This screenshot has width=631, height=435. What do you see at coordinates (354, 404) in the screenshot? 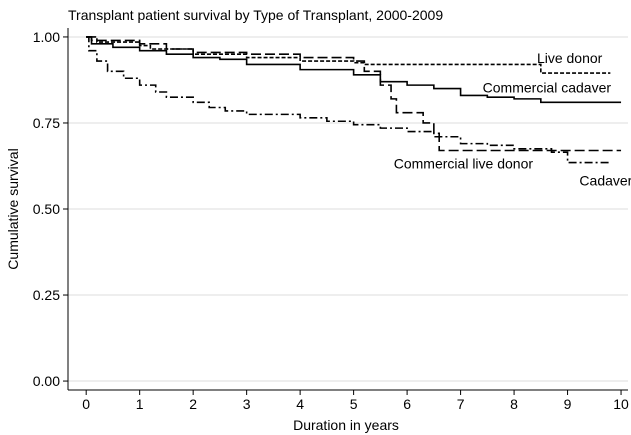
I see `x-tick-label: 5` at bounding box center [354, 404].